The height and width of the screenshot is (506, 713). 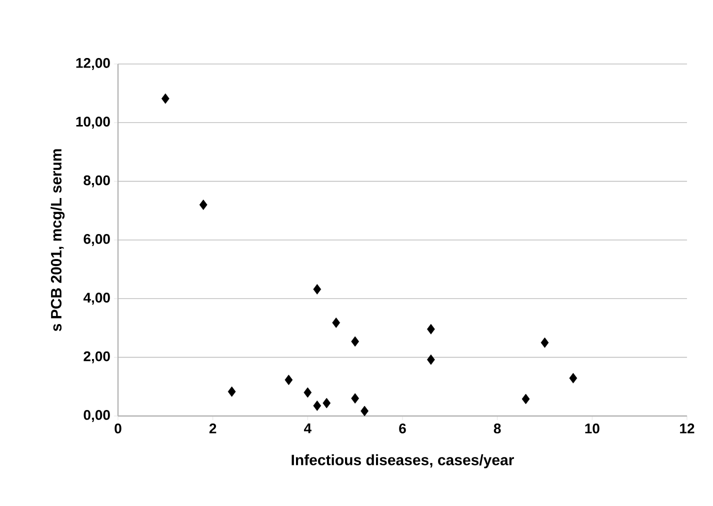 I want to click on x-tick-label: 10, so click(x=592, y=429).